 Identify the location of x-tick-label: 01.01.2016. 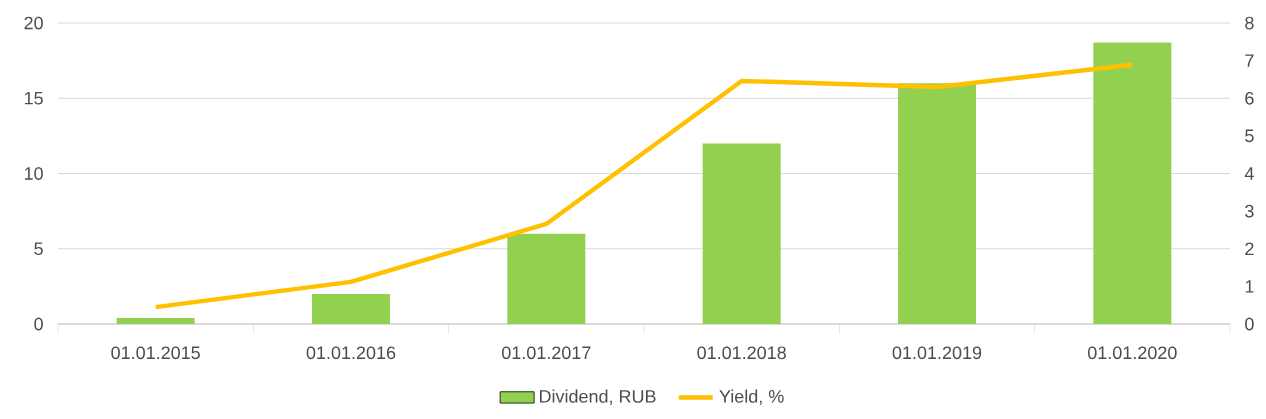
(351, 353).